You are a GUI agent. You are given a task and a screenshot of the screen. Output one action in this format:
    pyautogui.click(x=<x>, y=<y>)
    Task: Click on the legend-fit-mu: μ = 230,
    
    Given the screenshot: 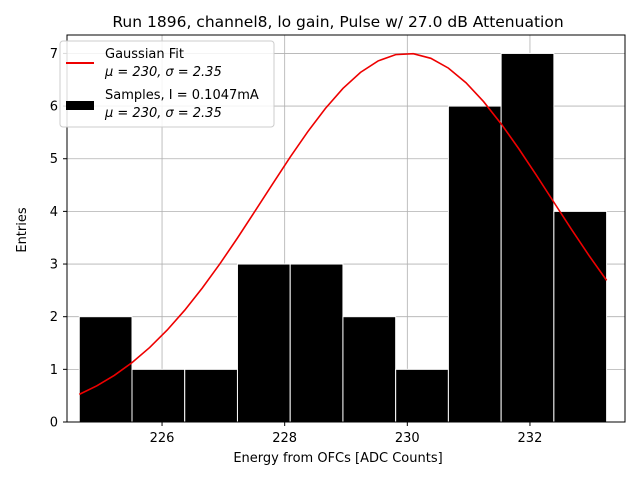 What is the action you would take?
    pyautogui.click(x=132, y=72)
    